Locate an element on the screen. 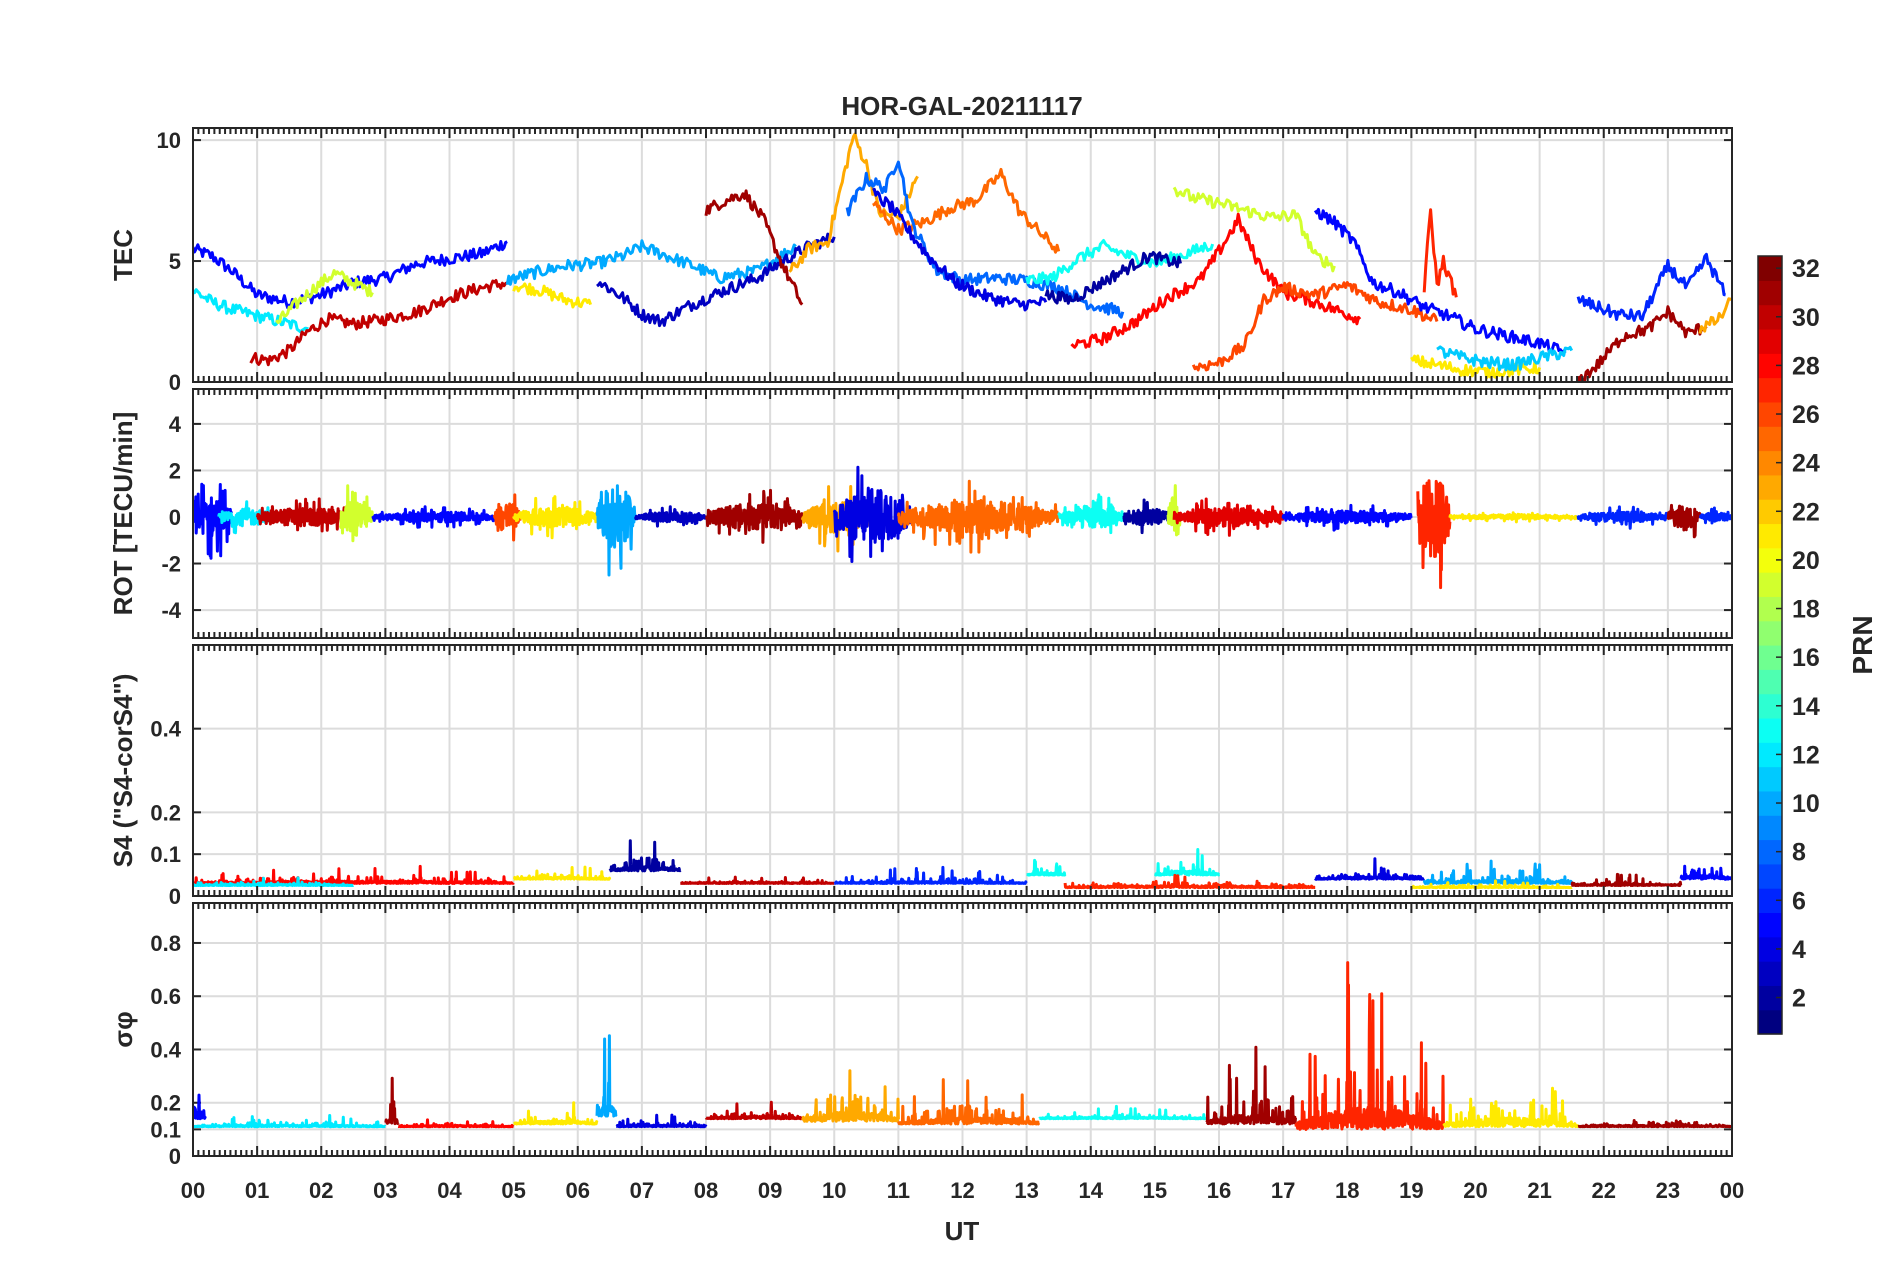  y-axis-label: σφ is located at coordinates (123, 1029).